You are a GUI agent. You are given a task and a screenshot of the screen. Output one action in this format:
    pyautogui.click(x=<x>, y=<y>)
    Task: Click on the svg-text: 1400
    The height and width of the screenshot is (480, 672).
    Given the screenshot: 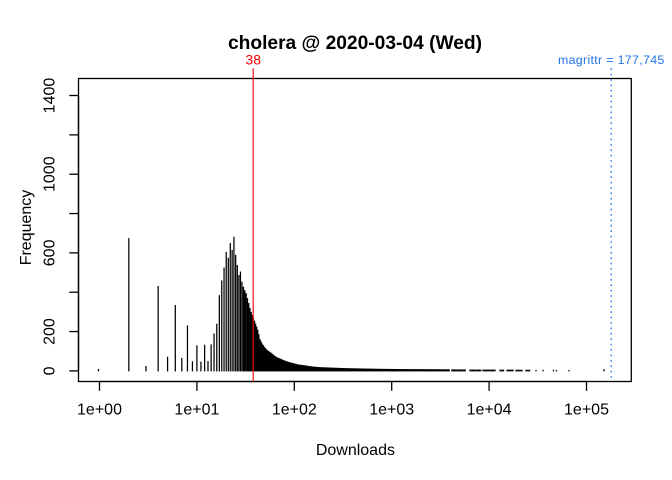 What is the action you would take?
    pyautogui.click(x=50, y=96)
    